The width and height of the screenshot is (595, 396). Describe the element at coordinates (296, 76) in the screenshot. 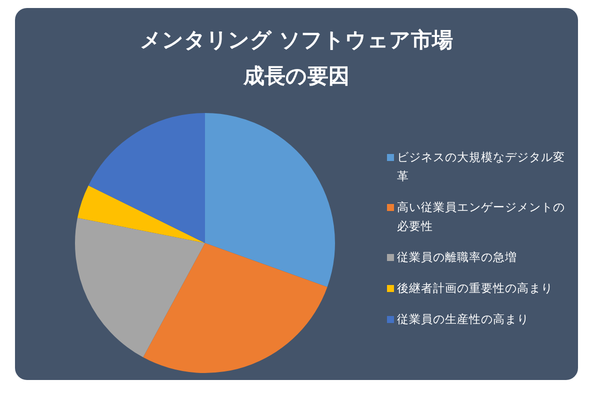

I see `chart-subtitle: 成長の要因` at that location.